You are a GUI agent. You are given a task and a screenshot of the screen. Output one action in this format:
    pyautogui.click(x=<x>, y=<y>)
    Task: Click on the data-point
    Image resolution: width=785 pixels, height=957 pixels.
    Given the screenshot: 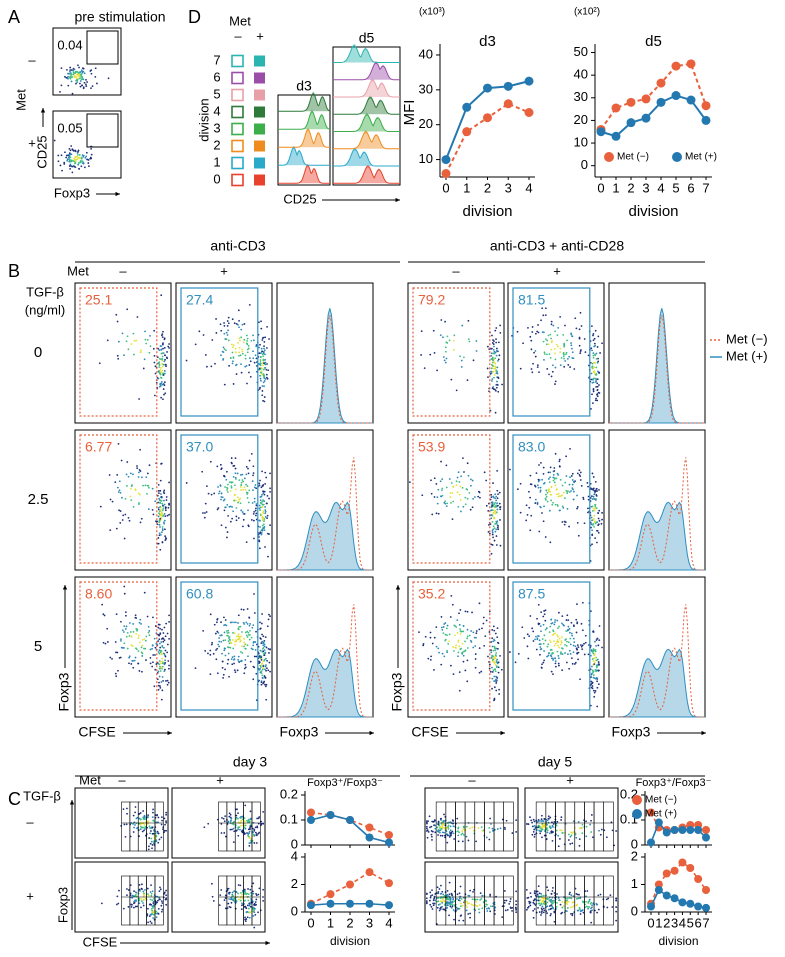 What is the action you would take?
    pyautogui.click(x=690, y=903)
    